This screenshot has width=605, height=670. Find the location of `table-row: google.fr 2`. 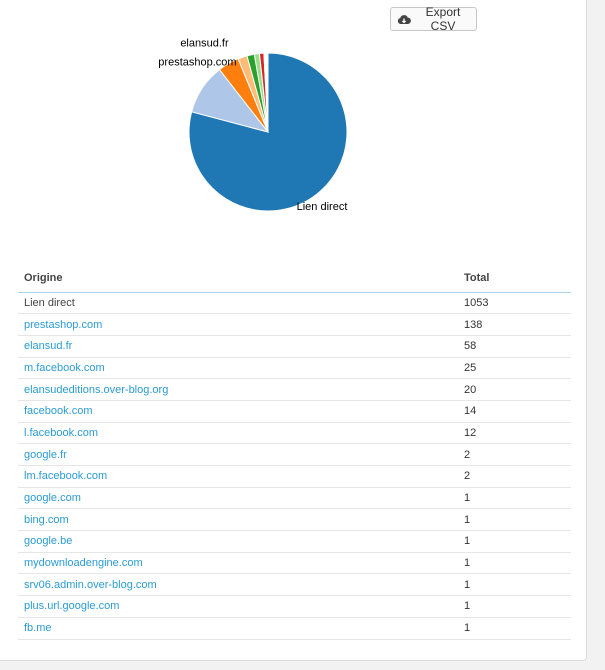

table-row: google.fr 2 is located at coordinates (294, 454).